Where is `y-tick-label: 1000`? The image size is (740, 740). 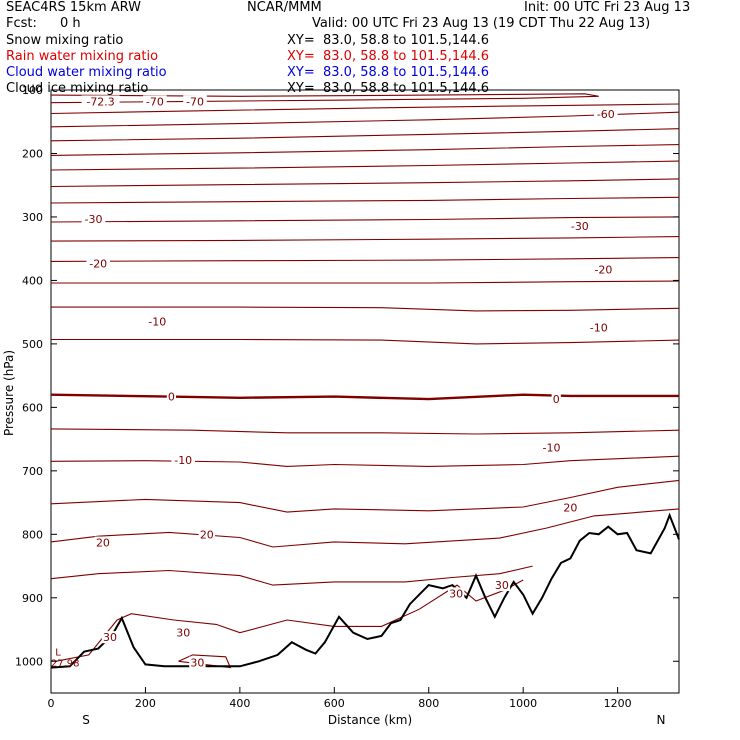
y-tick-label: 1000 is located at coordinates (29, 661).